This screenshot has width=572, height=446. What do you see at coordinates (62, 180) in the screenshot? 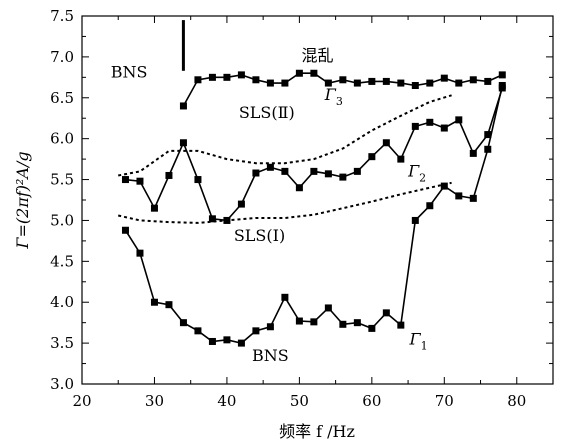
I see `y-tick-label: 5.5` at bounding box center [62, 180].